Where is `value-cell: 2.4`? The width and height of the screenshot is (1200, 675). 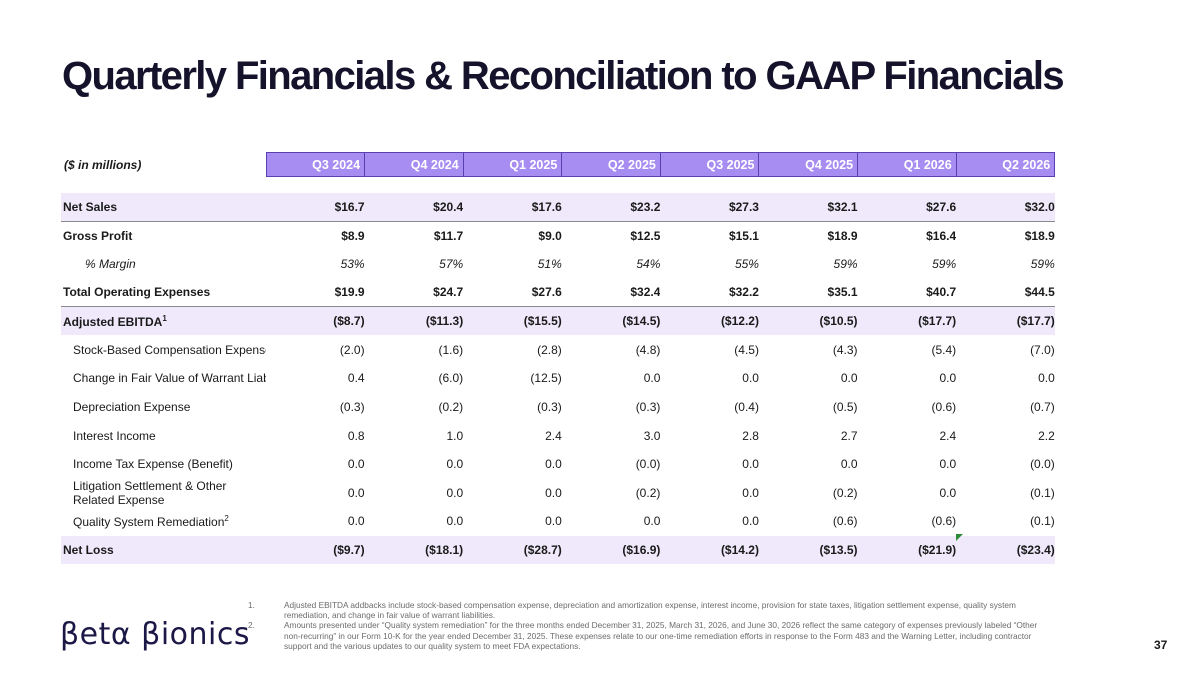
value-cell: 2.4 is located at coordinates (553, 435).